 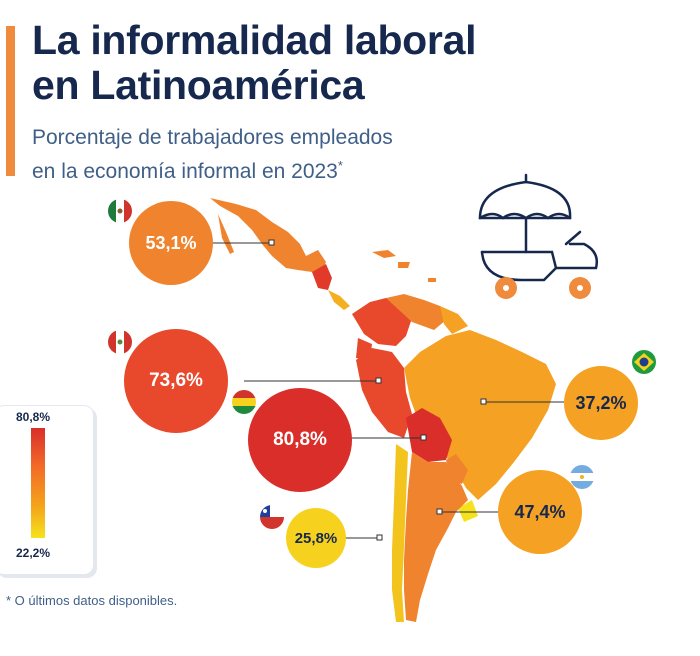 I want to click on peru-flag-icon, so click(x=120, y=342).